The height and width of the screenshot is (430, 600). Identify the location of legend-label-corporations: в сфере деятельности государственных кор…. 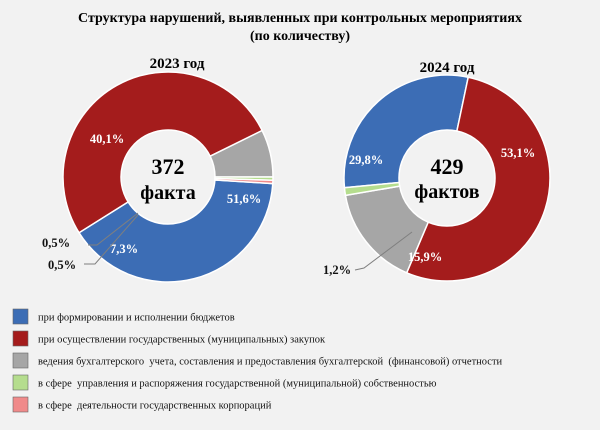
(155, 406).